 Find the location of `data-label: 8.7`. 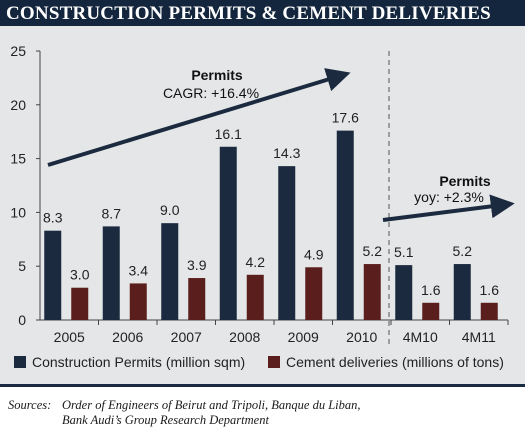

data-label: 8.7 is located at coordinates (112, 213).